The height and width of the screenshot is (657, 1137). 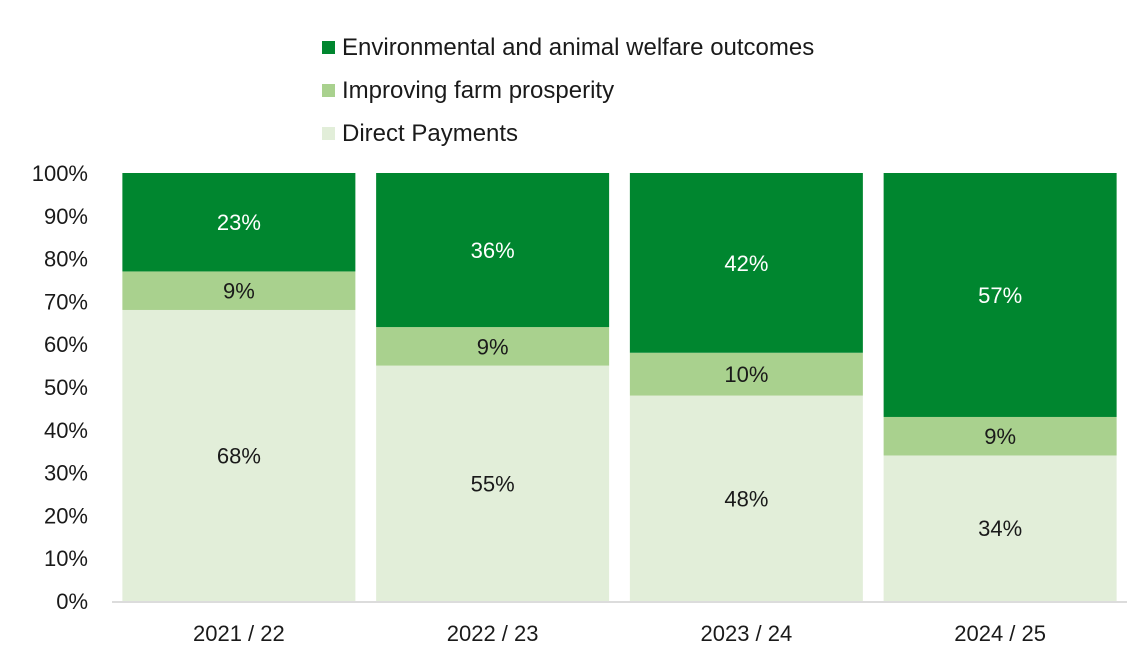 I want to click on y-tick-label: 60%, so click(x=66, y=344).